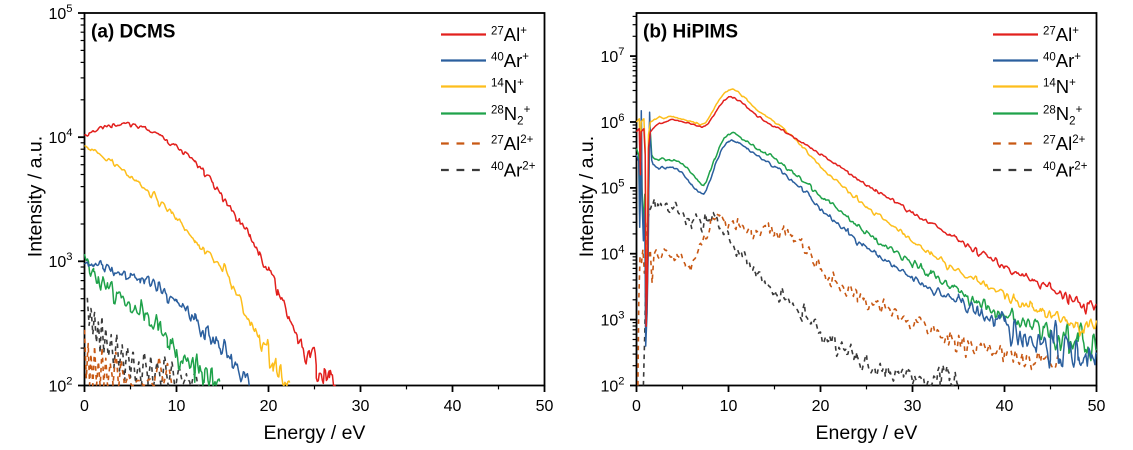 The height and width of the screenshot is (450, 1133). I want to click on svg-text: (b) HiPIMS, so click(690, 32).